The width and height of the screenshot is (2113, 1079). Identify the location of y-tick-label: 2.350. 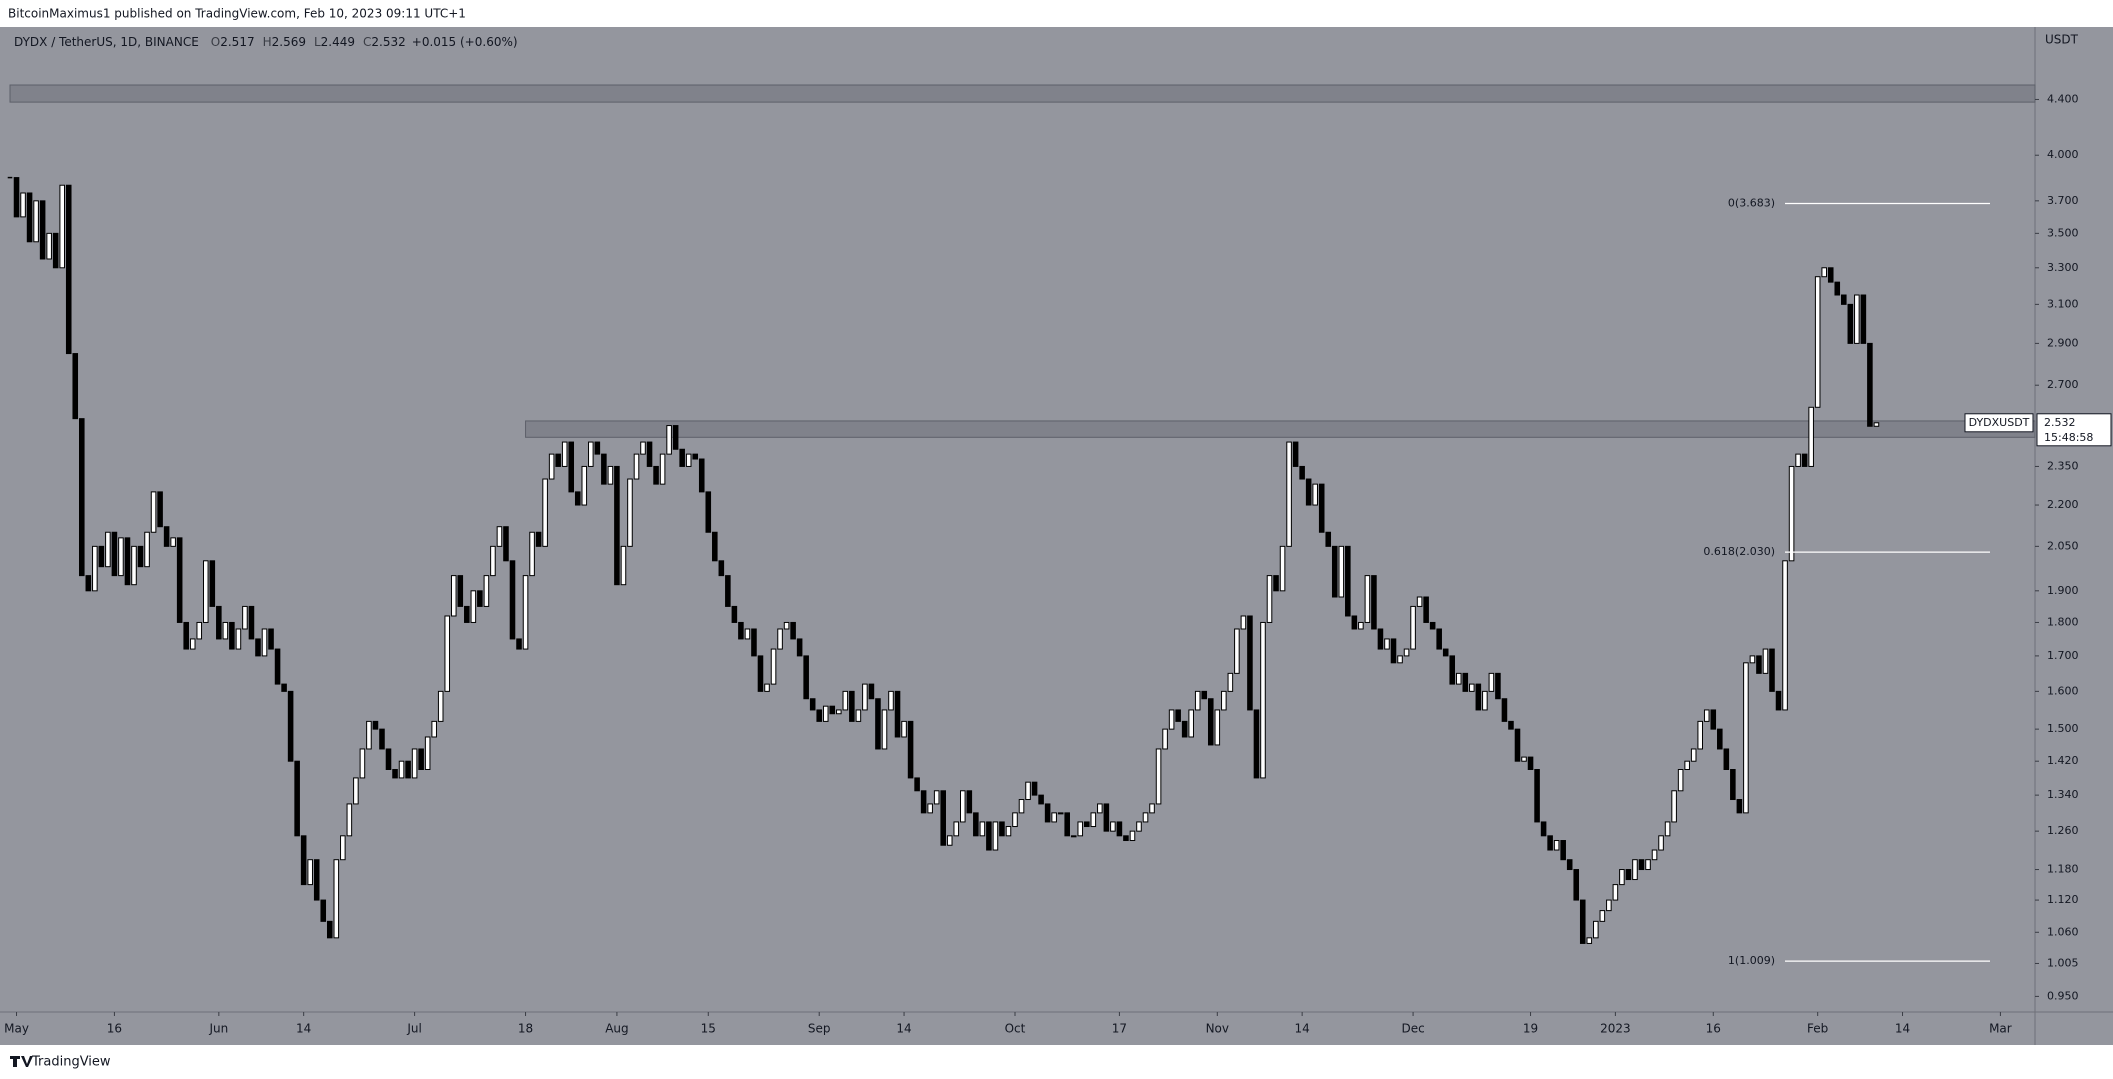
(2063, 465).